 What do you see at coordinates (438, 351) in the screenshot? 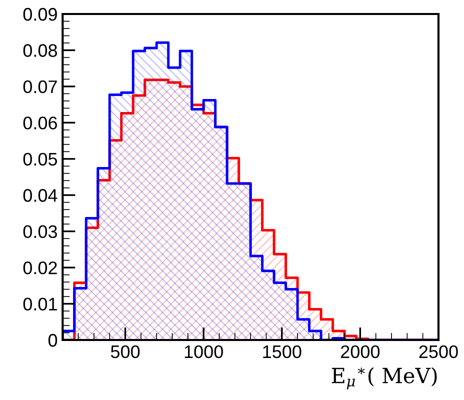
I see `x-tick-label: 2500` at bounding box center [438, 351].